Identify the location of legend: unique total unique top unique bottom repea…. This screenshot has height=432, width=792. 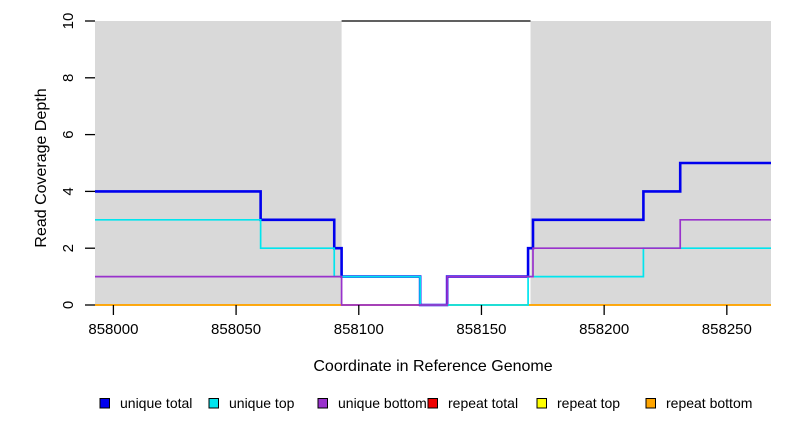
(425, 403).